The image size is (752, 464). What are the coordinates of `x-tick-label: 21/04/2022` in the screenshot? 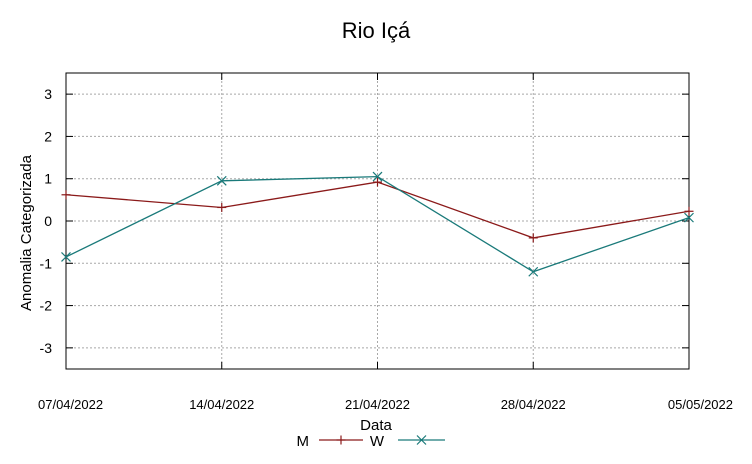 It's located at (377, 404).